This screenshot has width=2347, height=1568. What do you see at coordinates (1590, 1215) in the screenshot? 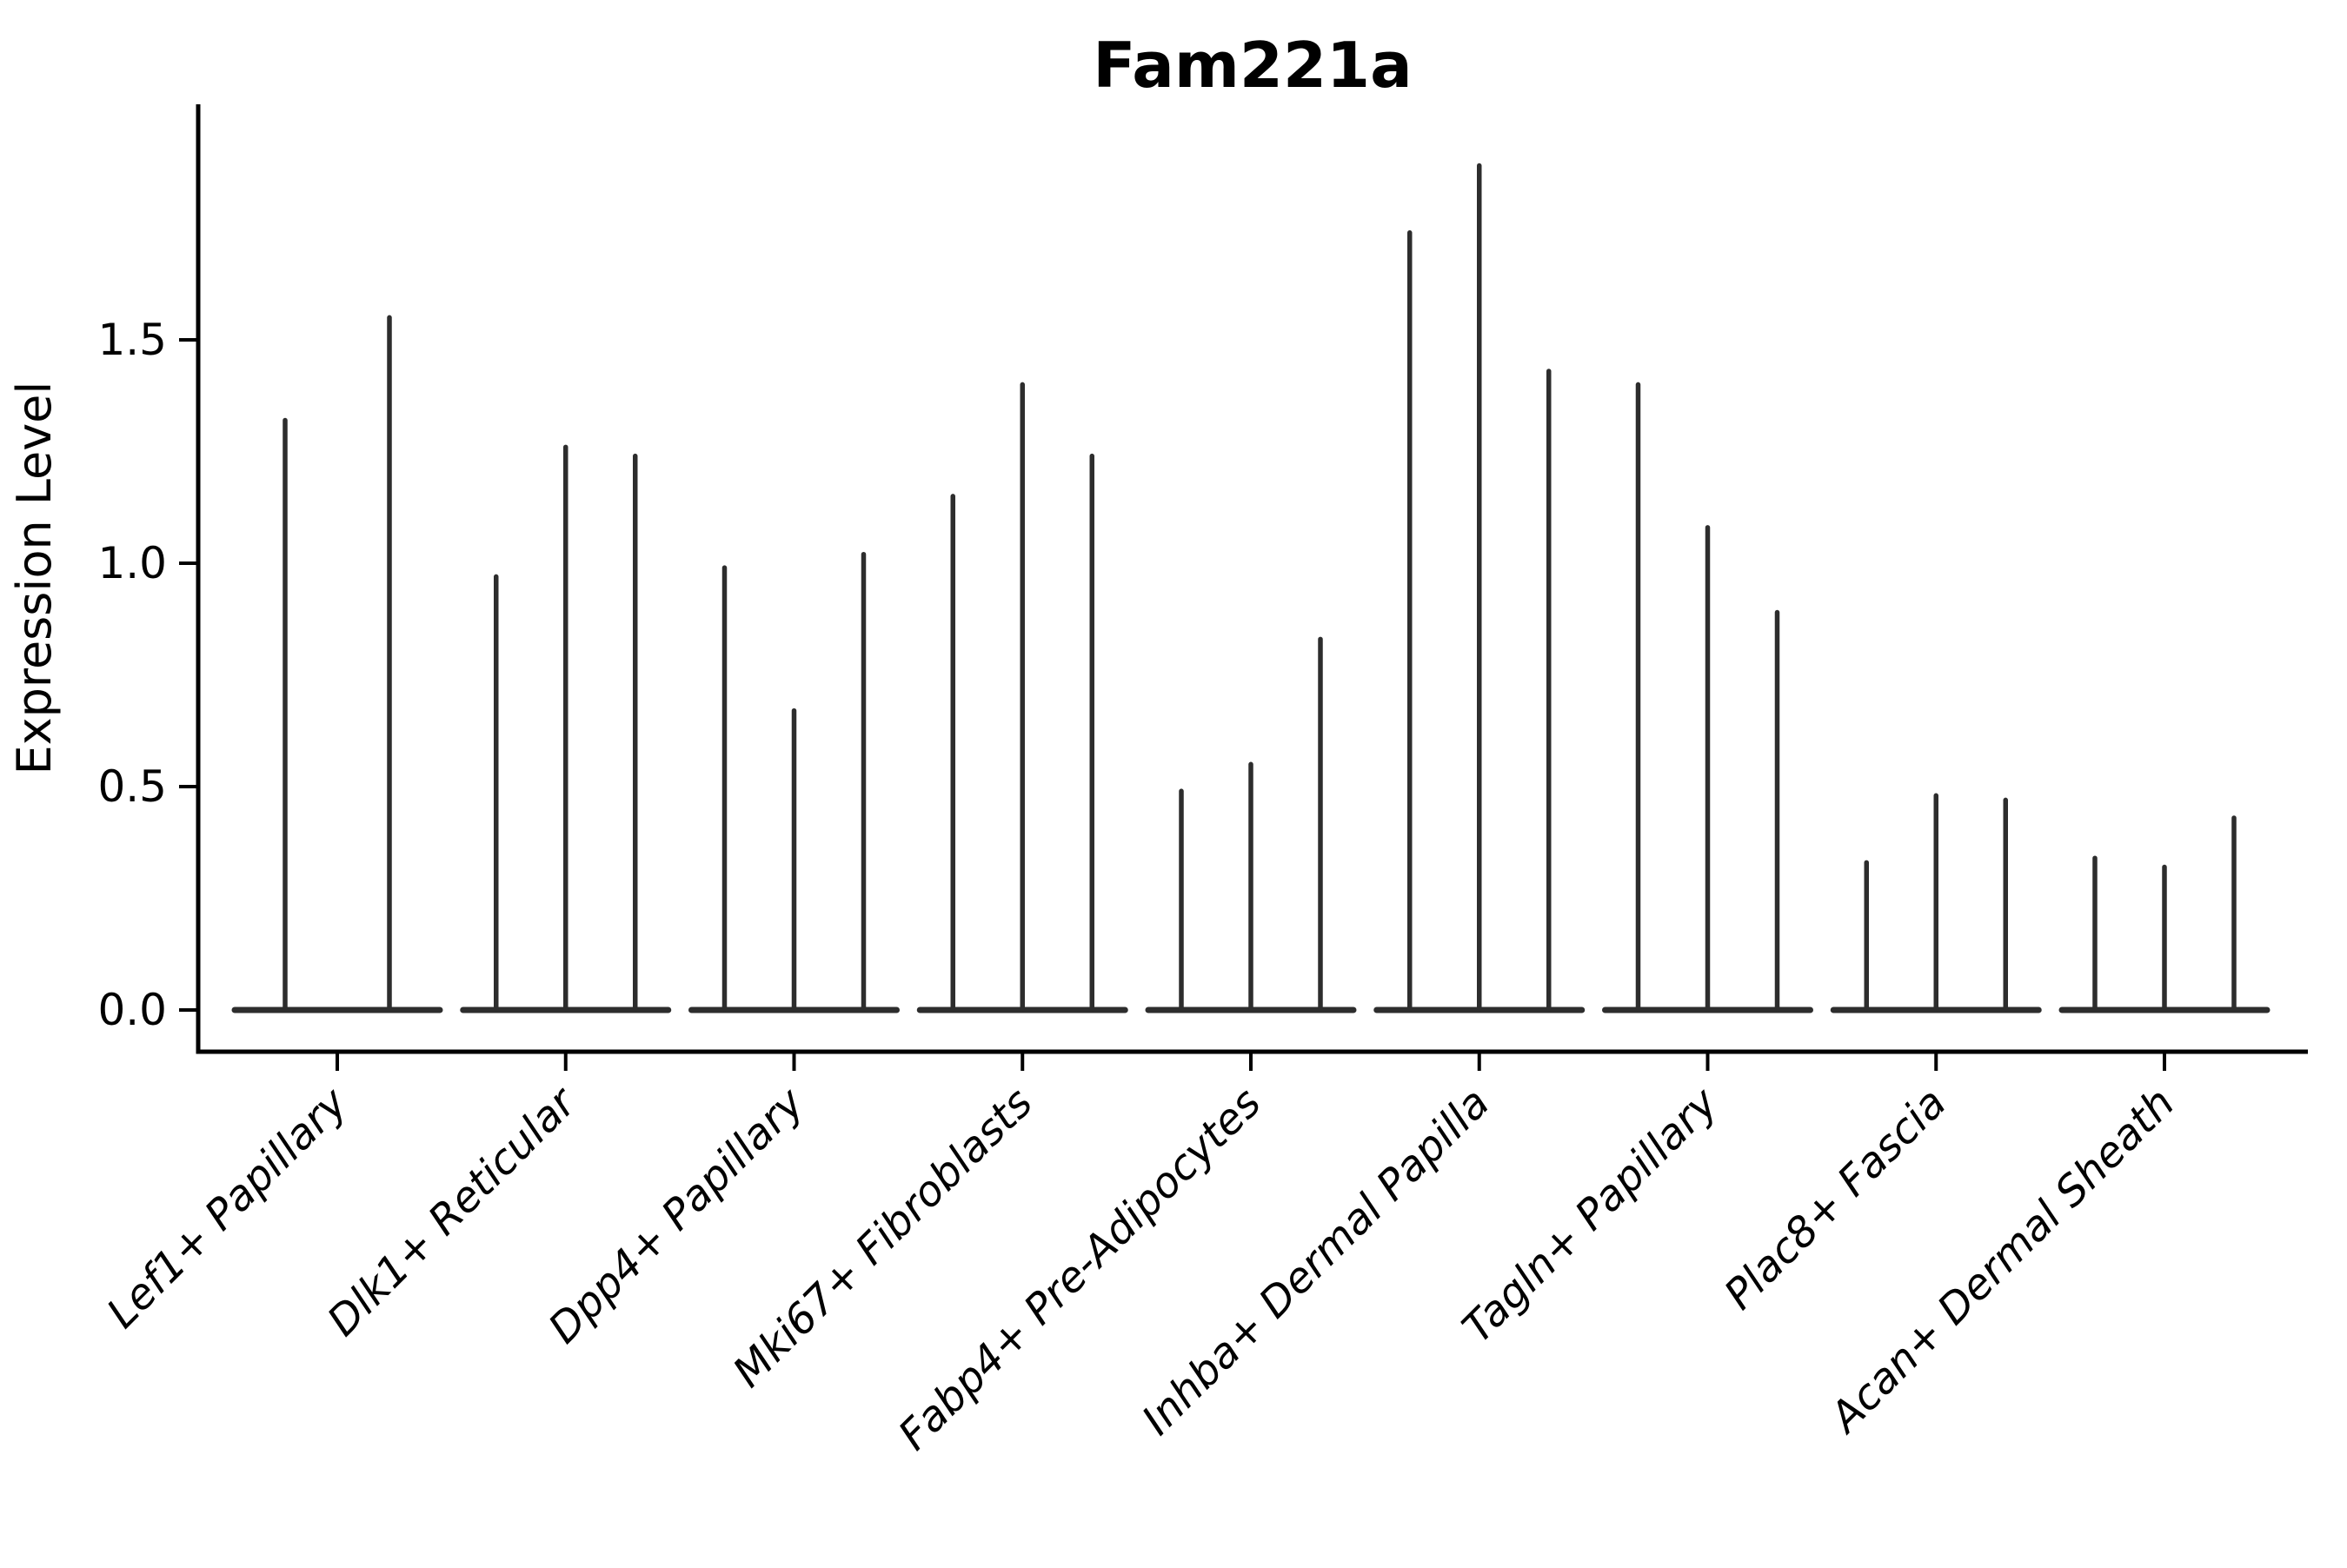
I see `x-tick-label: Tagln+ Papillary` at bounding box center [1590, 1215].